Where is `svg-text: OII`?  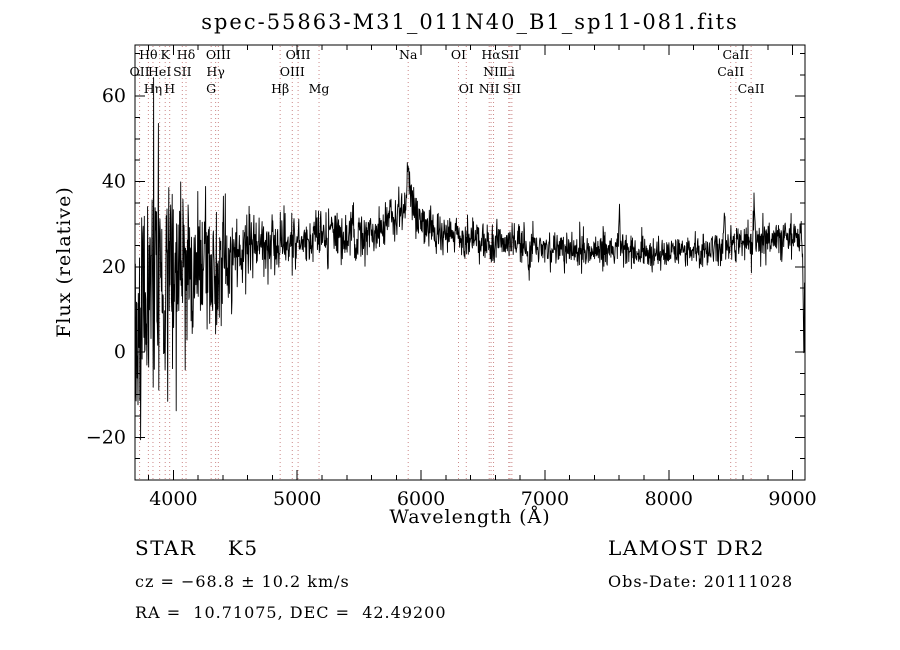
svg-text: OII is located at coordinates (140, 71).